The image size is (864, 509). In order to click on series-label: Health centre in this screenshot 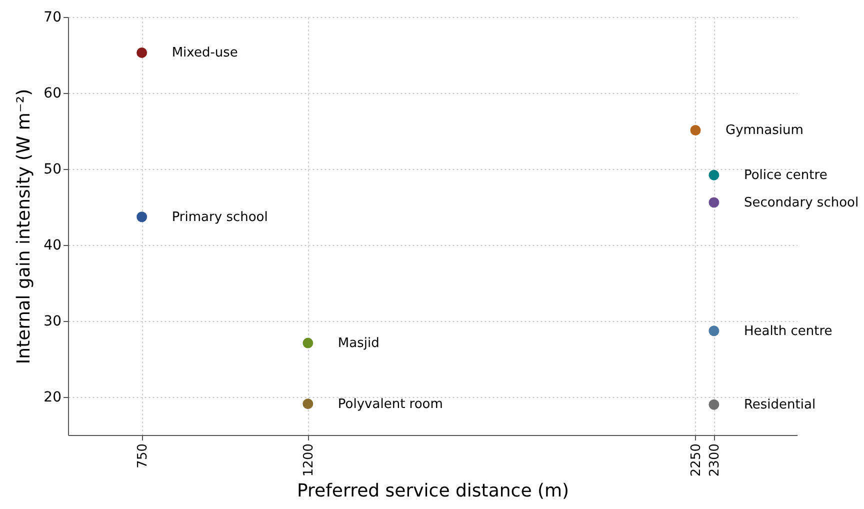, I will do `click(788, 331)`.